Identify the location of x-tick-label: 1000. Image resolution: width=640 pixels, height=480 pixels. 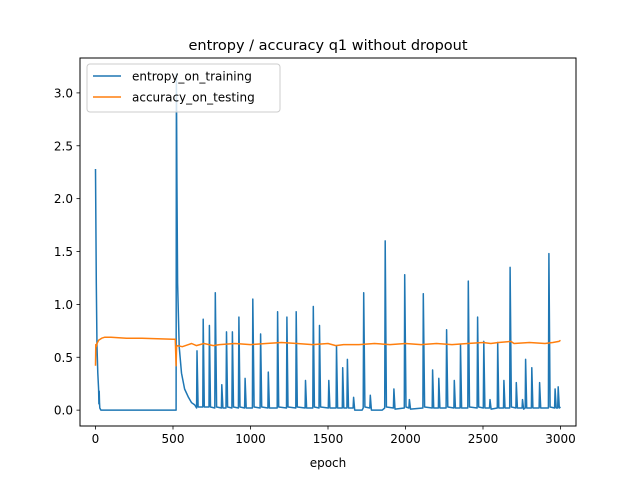
(250, 439).